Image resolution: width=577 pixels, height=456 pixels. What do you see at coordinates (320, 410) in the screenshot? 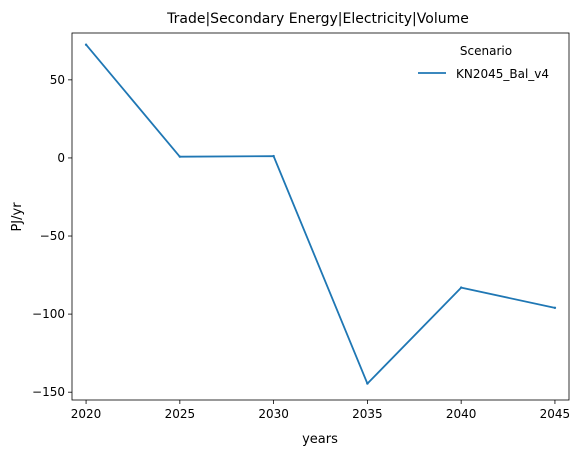
I see `x-axis: 2020 2025 2030 2035 2040 2045` at bounding box center [320, 410].